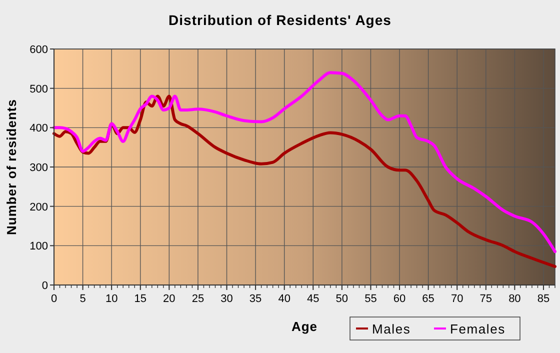  Describe the element at coordinates (140, 299) in the screenshot. I see `x-tick-label: 15` at that location.